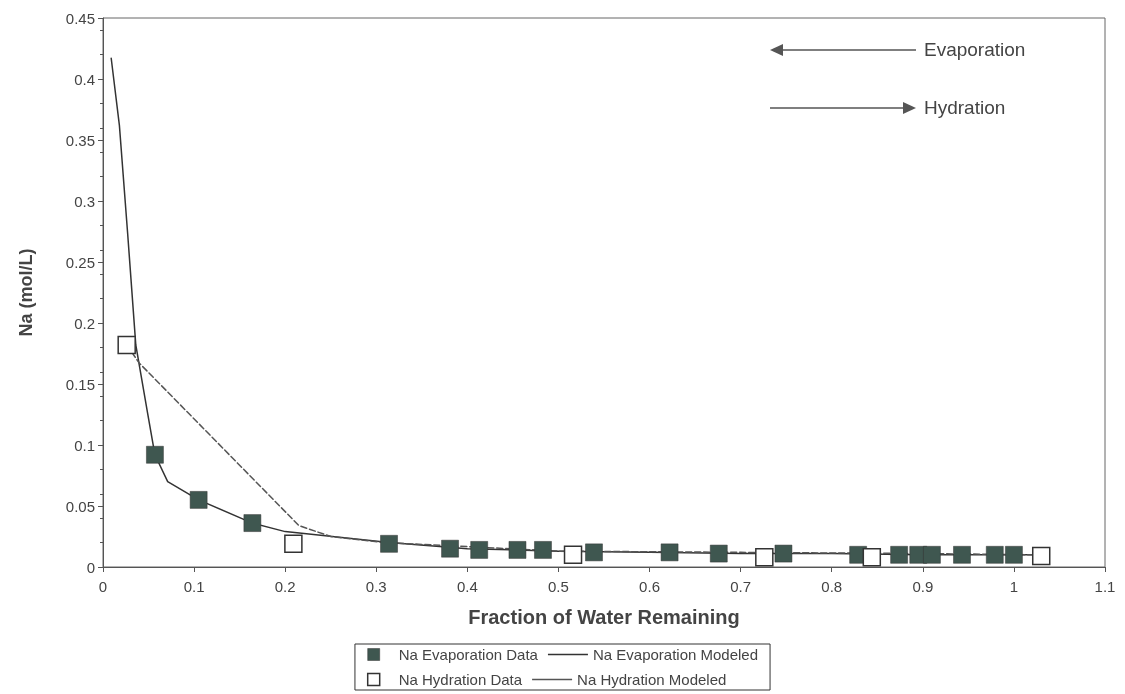  Describe the element at coordinates (80, 506) in the screenshot. I see `y-tick-label: 0.05` at that location.